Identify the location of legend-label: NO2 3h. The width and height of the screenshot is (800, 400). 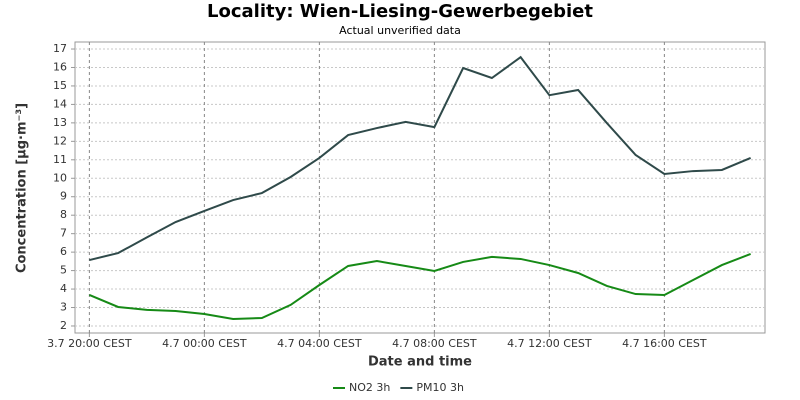
(369, 387).